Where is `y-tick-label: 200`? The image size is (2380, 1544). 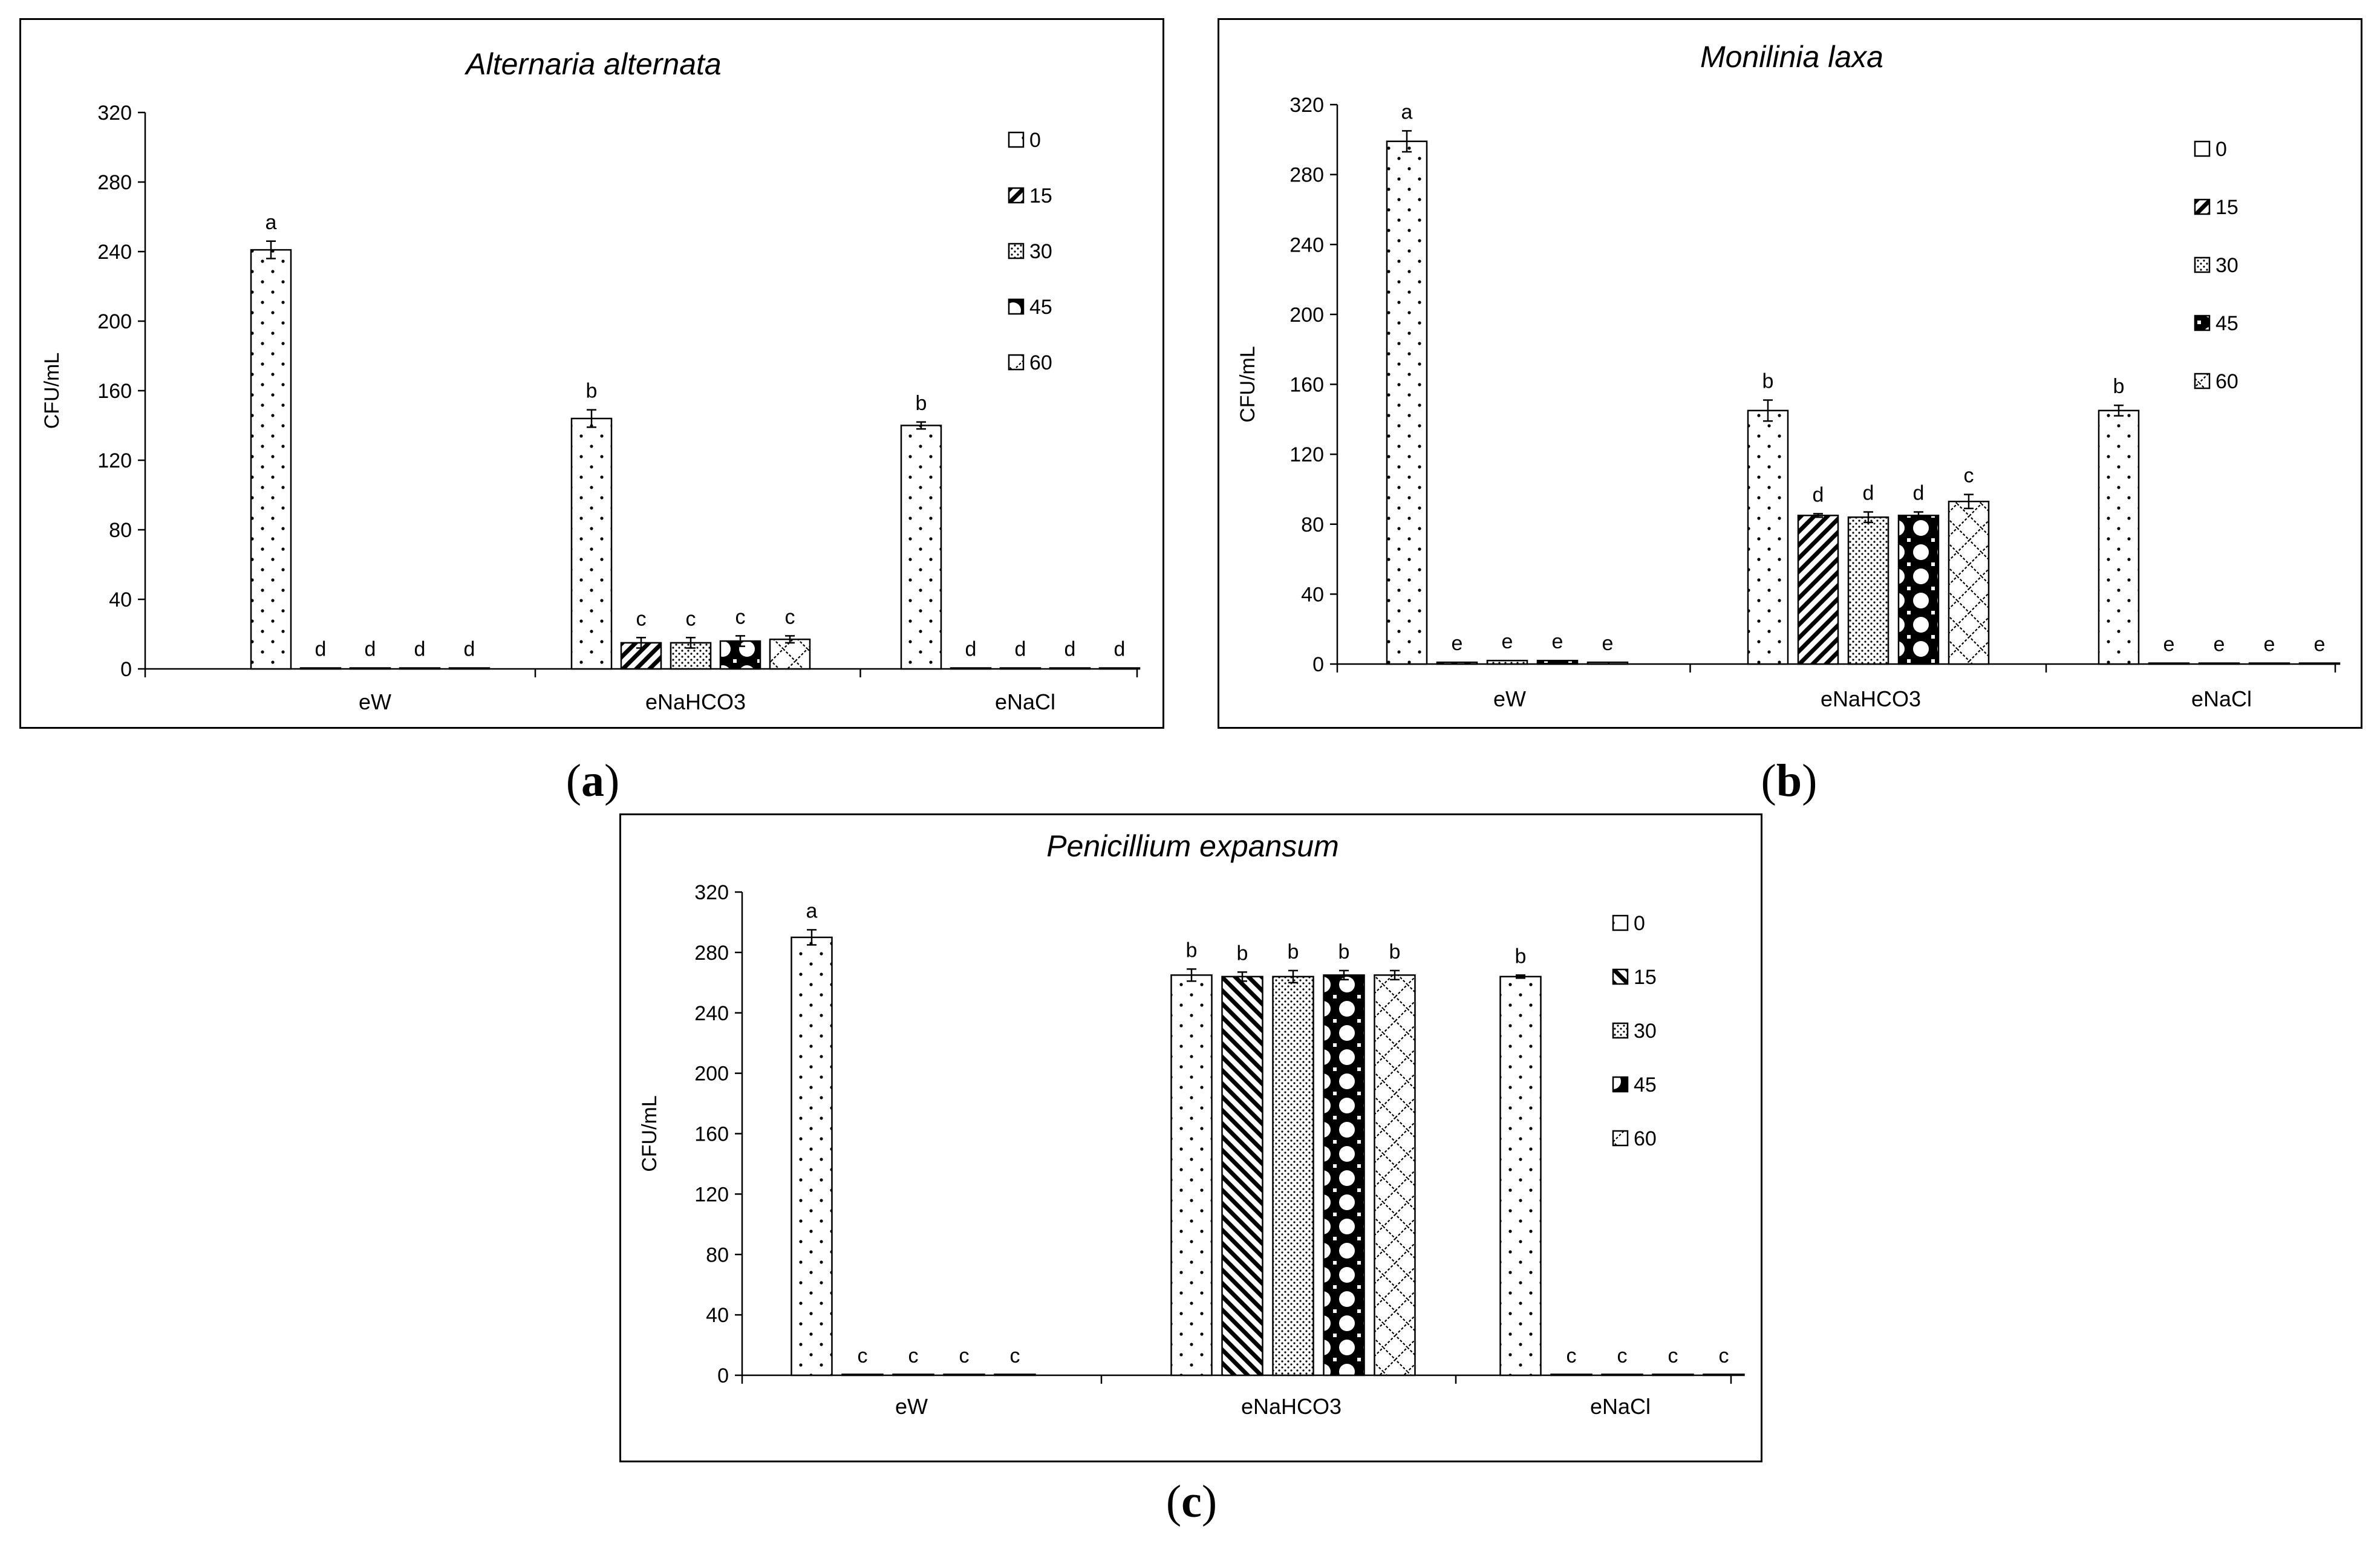
y-tick-label: 200 is located at coordinates (1306, 316).